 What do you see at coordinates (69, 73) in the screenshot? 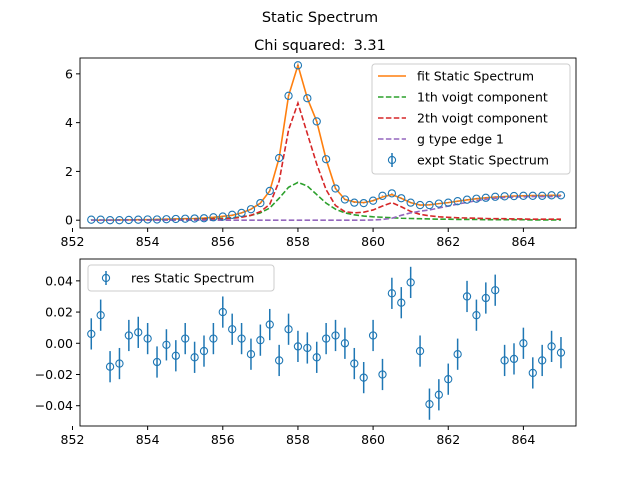
I see `top-y-tick-label: 6` at bounding box center [69, 73].